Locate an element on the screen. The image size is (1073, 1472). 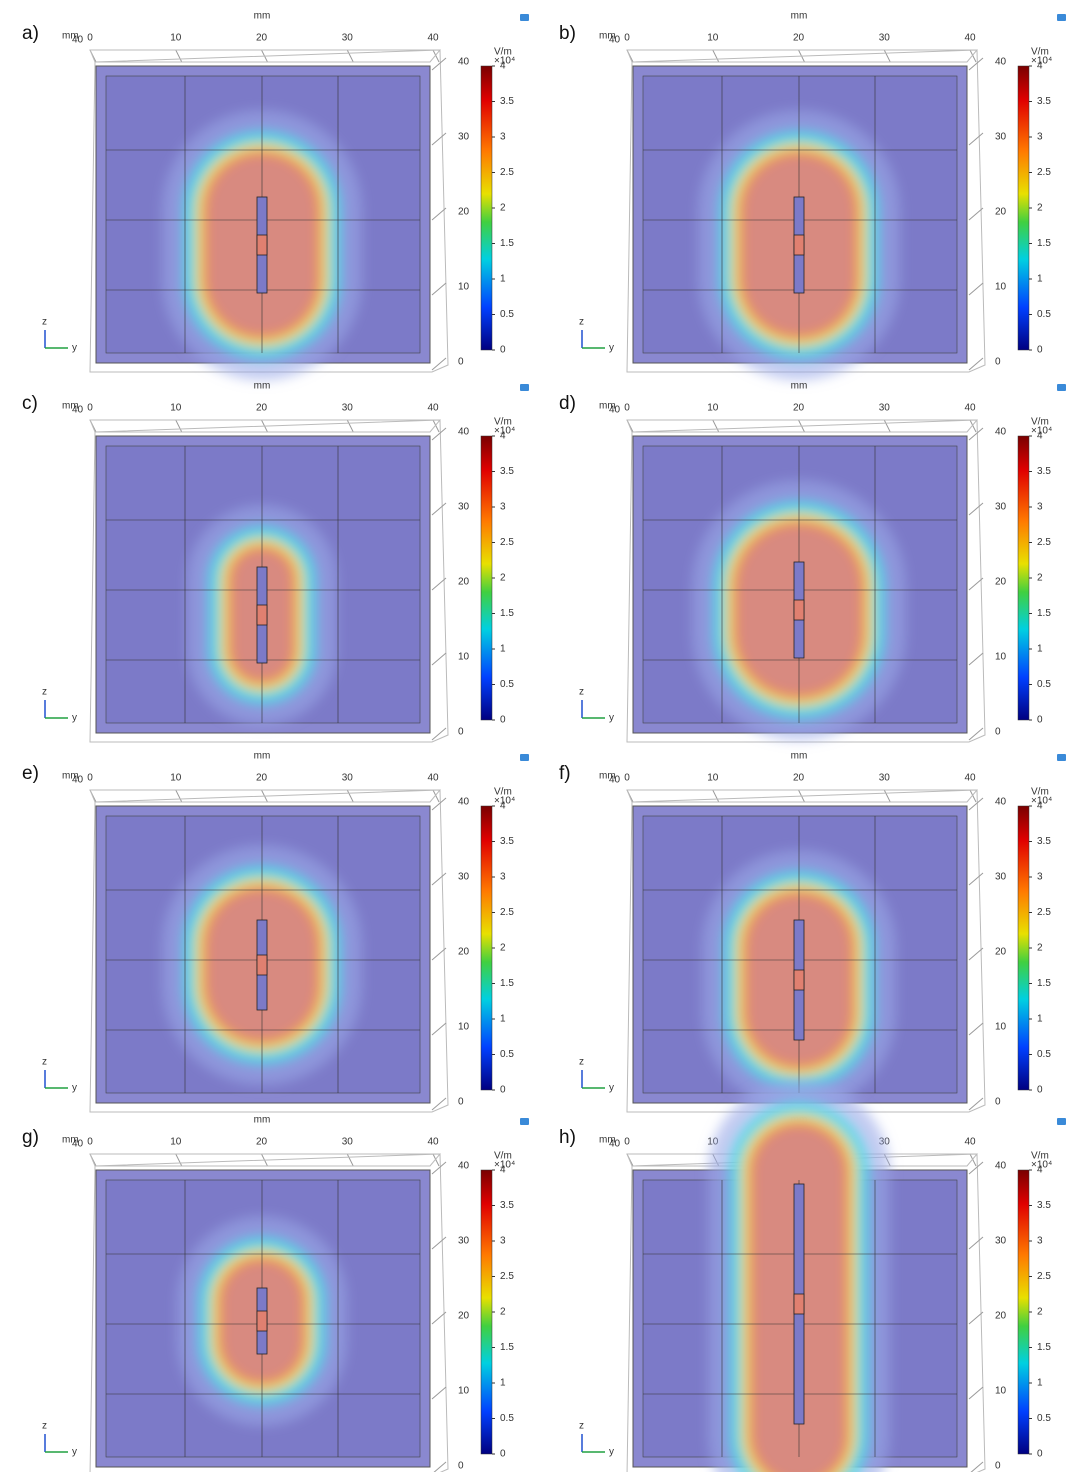
panel-label: b) is located at coordinates (567, 33).